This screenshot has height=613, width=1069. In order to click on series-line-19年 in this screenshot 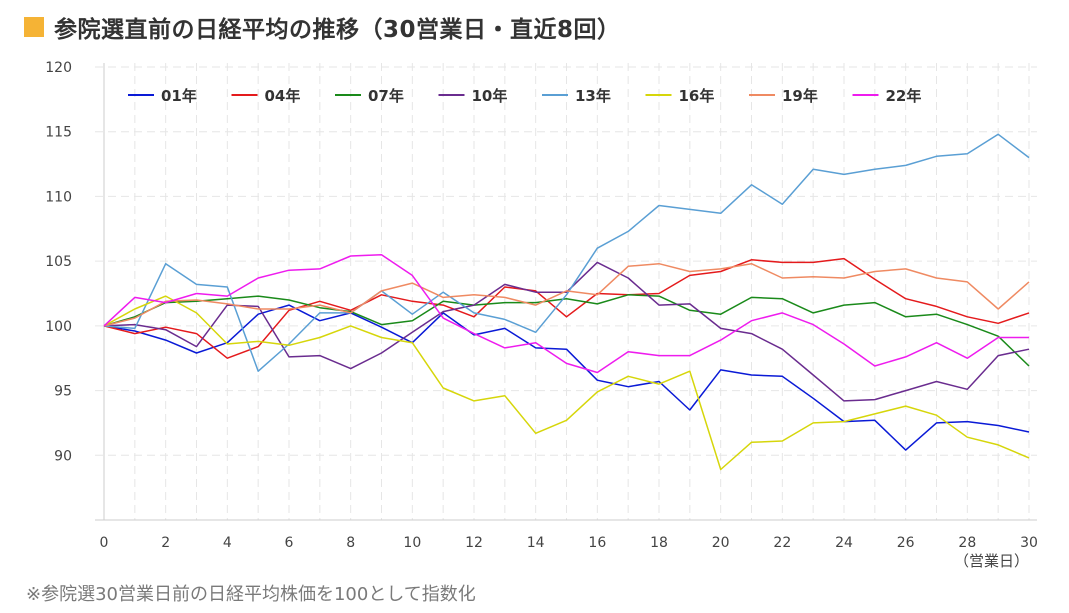, I will do `click(566, 294)`.